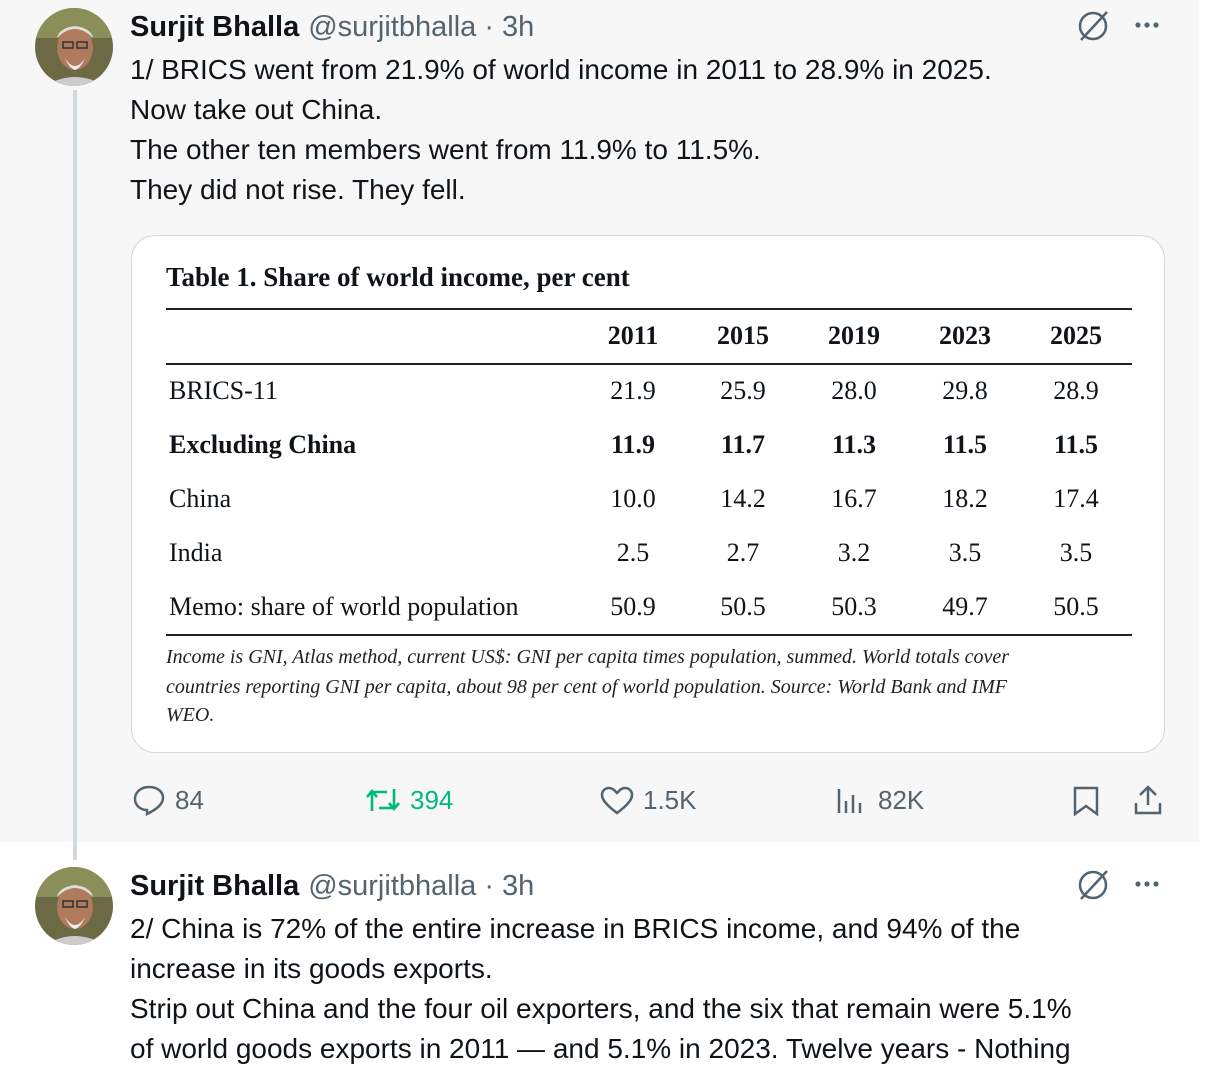 The image size is (1209, 1072). Describe the element at coordinates (854, 390) in the screenshot. I see `table-cell: 28.0` at that location.